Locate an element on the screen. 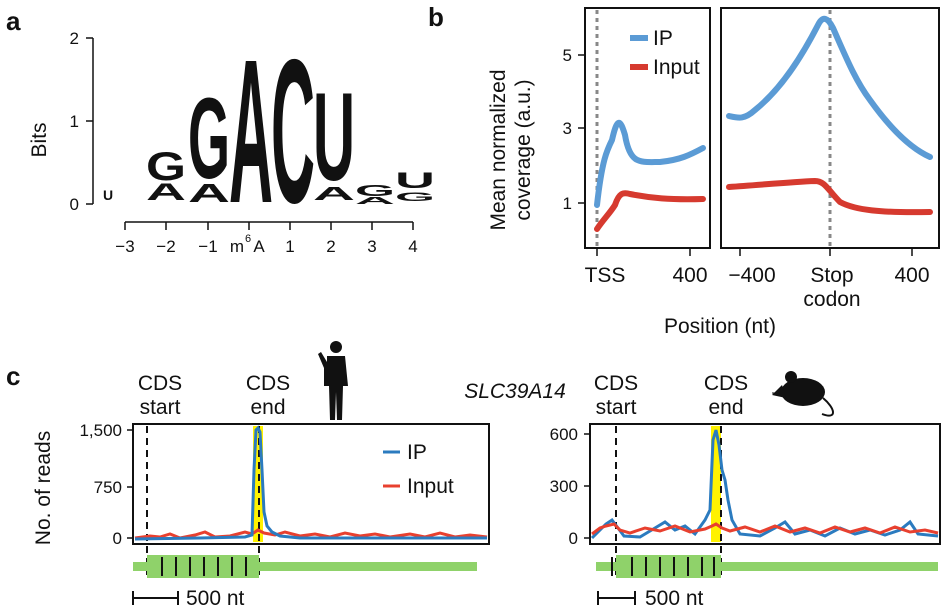 Image resolution: width=946 pixels, height=611 pixels. mouse-ytick: 0 is located at coordinates (573, 538).